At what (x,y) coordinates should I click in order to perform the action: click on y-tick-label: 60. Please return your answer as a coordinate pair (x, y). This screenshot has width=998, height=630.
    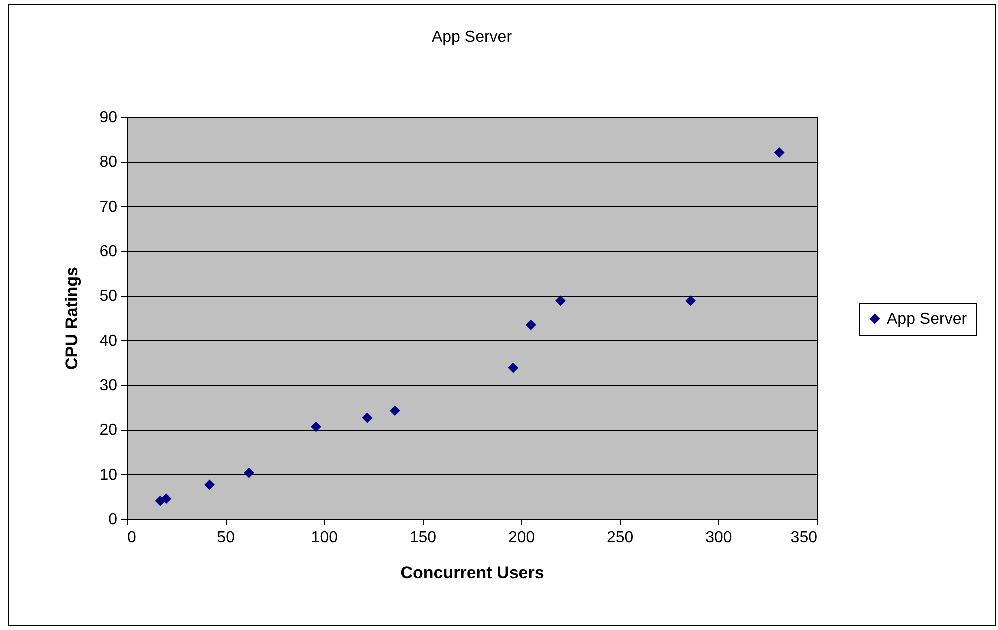
    Looking at the image, I should click on (109, 252).